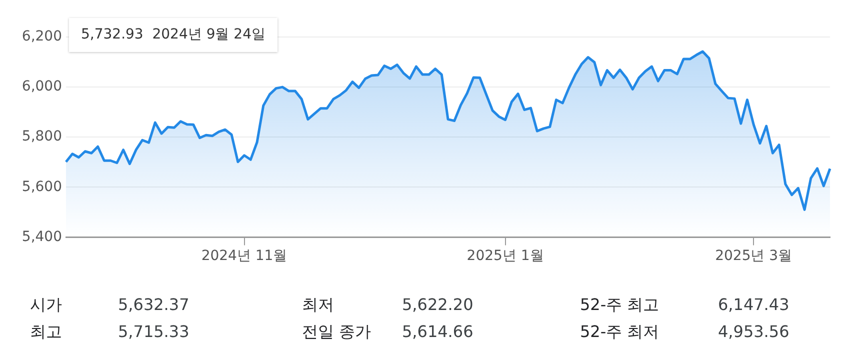 This screenshot has height=363, width=845. Describe the element at coordinates (42, 136) in the screenshot. I see `y-tick-label: 5,800` at that location.